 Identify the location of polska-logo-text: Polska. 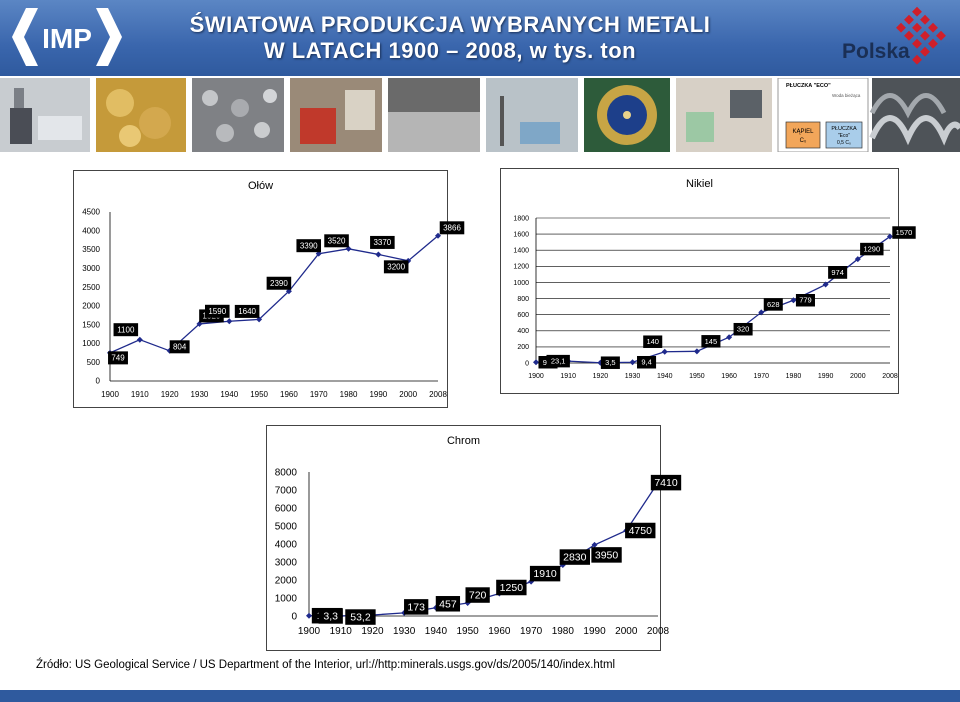
(876, 51).